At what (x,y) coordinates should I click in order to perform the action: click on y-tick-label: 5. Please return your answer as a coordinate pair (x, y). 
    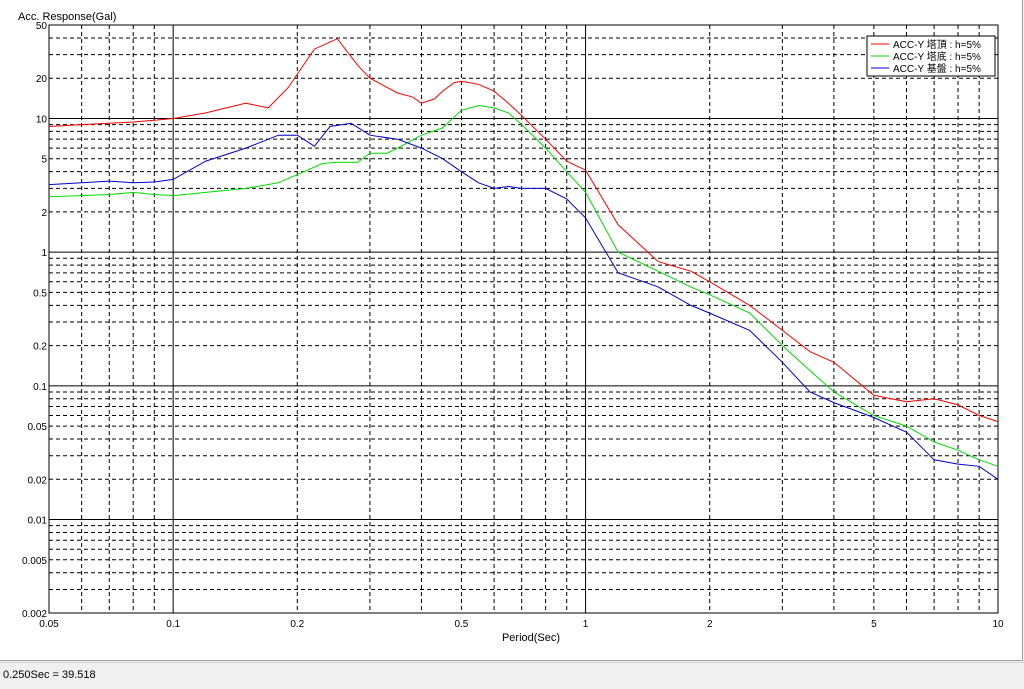
    Looking at the image, I should click on (44, 160).